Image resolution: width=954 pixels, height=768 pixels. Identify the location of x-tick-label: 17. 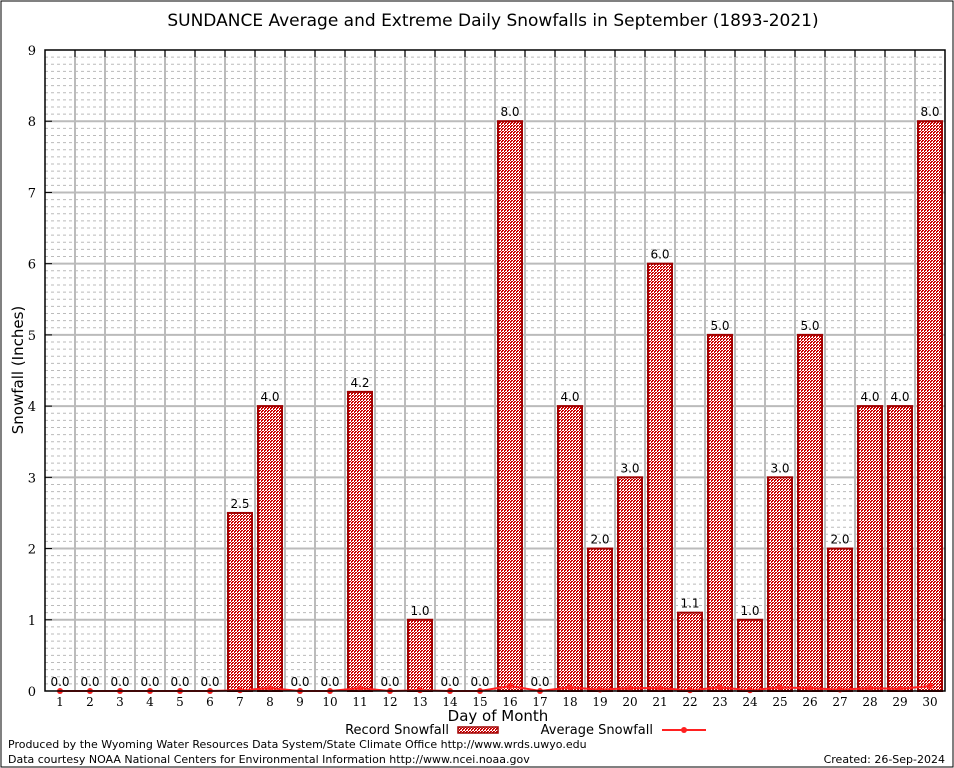
(539, 702).